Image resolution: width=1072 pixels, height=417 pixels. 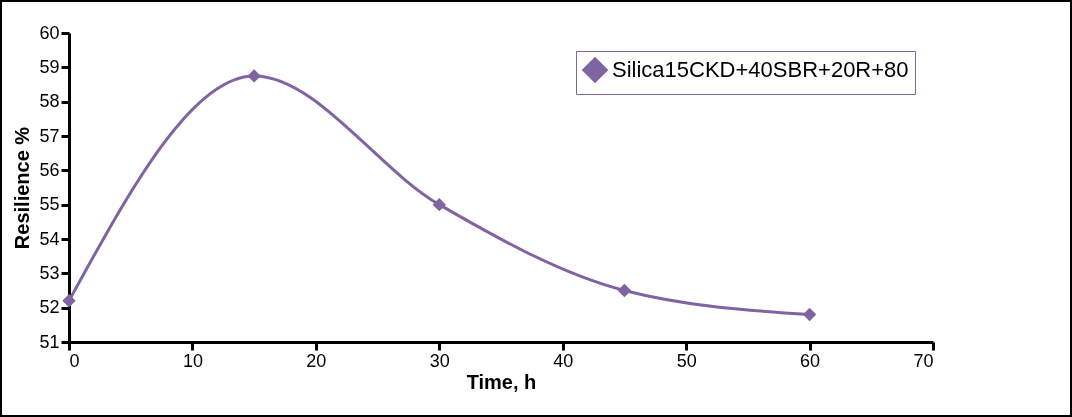 I want to click on y-tick-label: 60, so click(x=49, y=32).